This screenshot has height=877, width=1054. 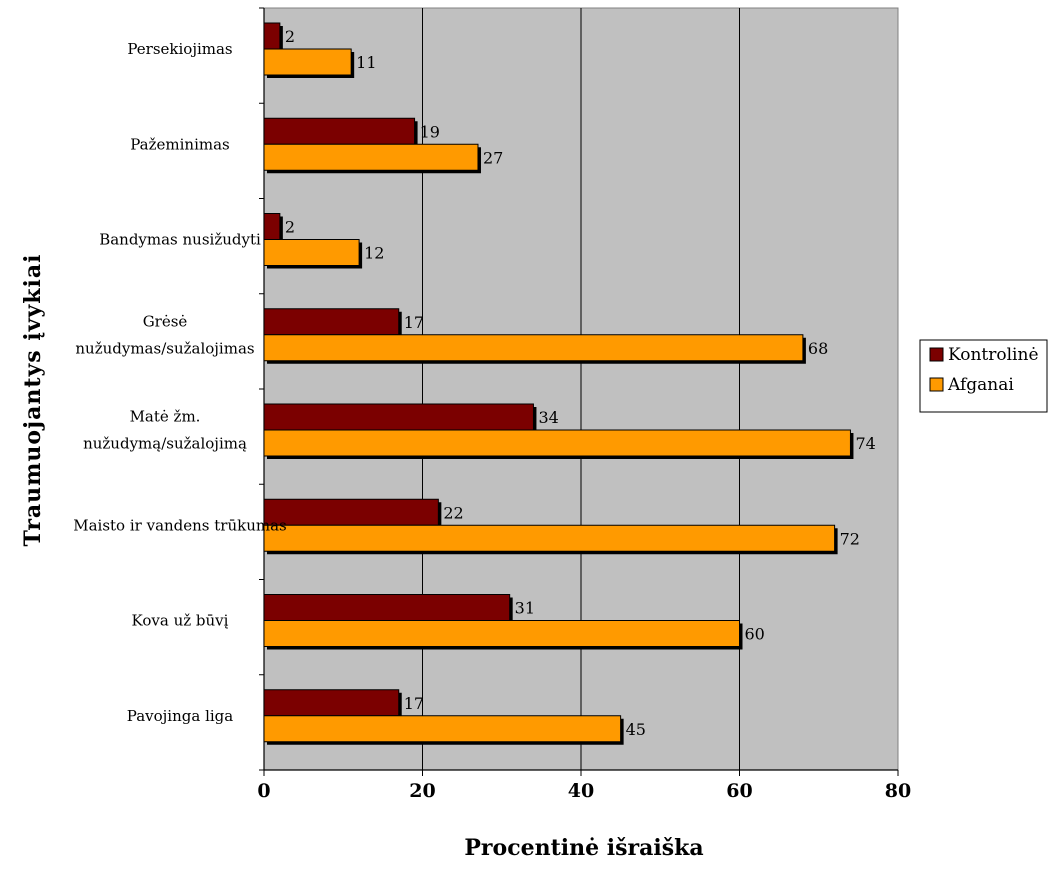 What do you see at coordinates (755, 634) in the screenshot?
I see `data-label: 60` at bounding box center [755, 634].